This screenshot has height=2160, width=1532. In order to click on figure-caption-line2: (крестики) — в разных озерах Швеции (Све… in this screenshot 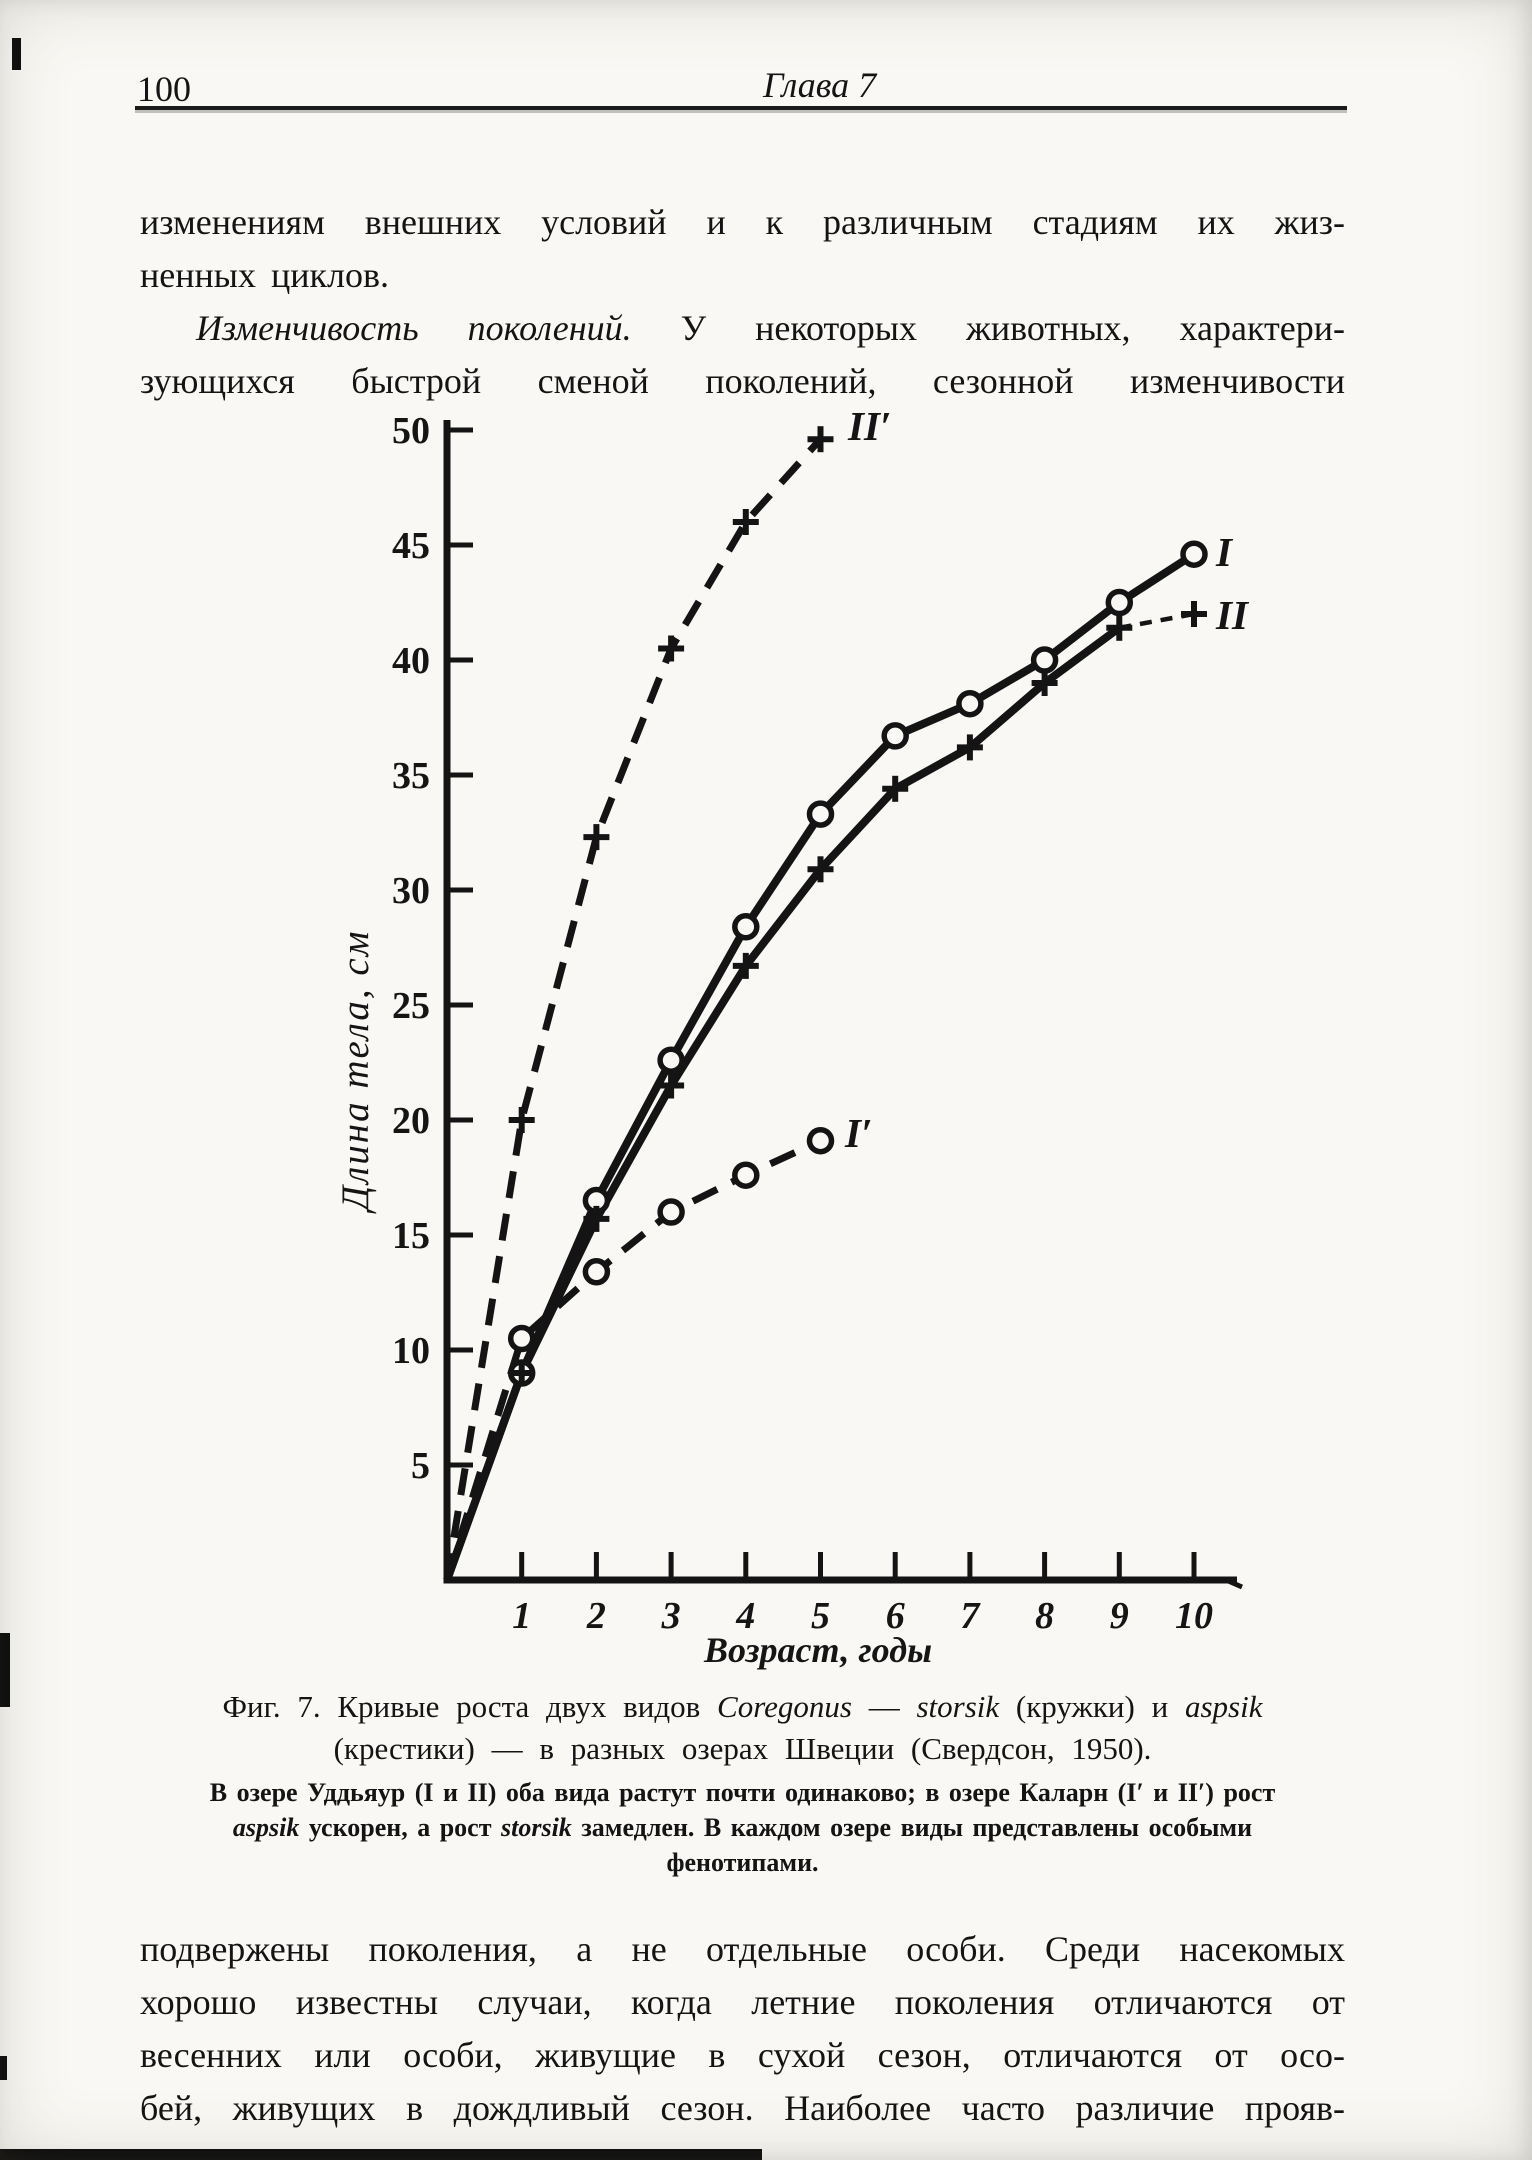, I will do `click(742, 1748)`.